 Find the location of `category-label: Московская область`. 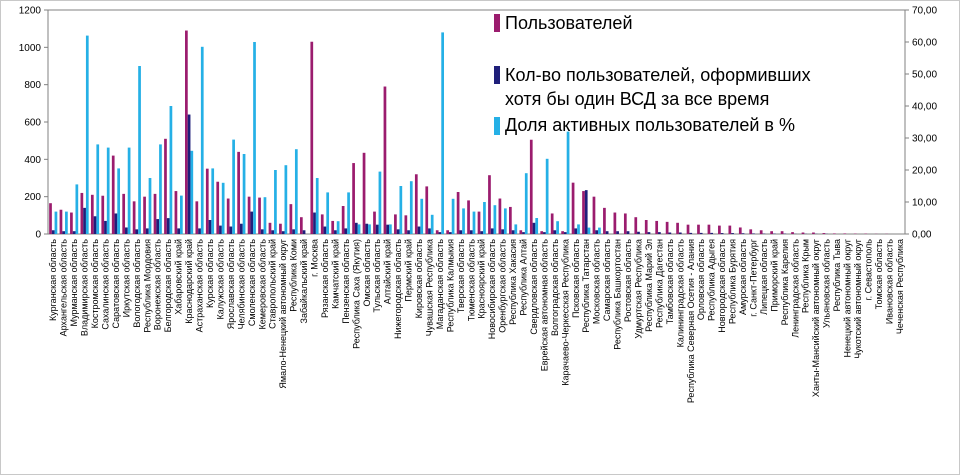

category-label: Московская область is located at coordinates (597, 281).